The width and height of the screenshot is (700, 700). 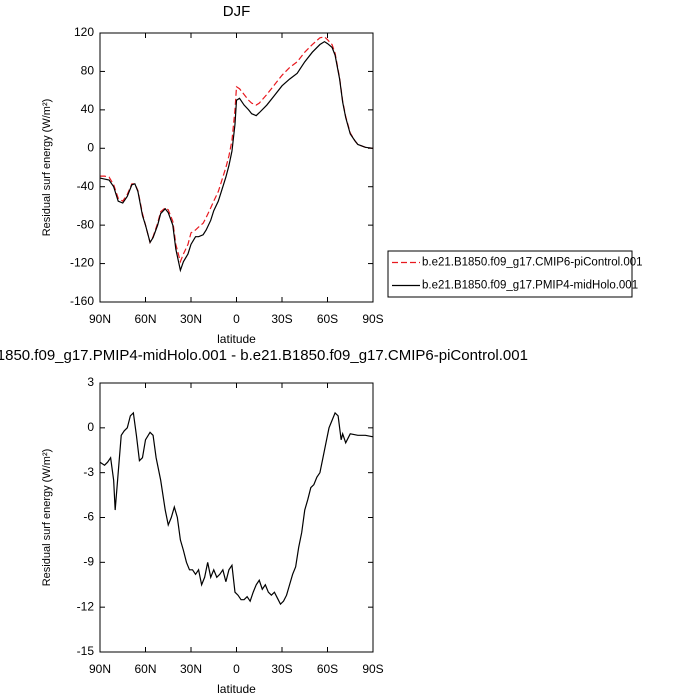 I want to click on y-tick-label: 3, so click(x=90, y=382).